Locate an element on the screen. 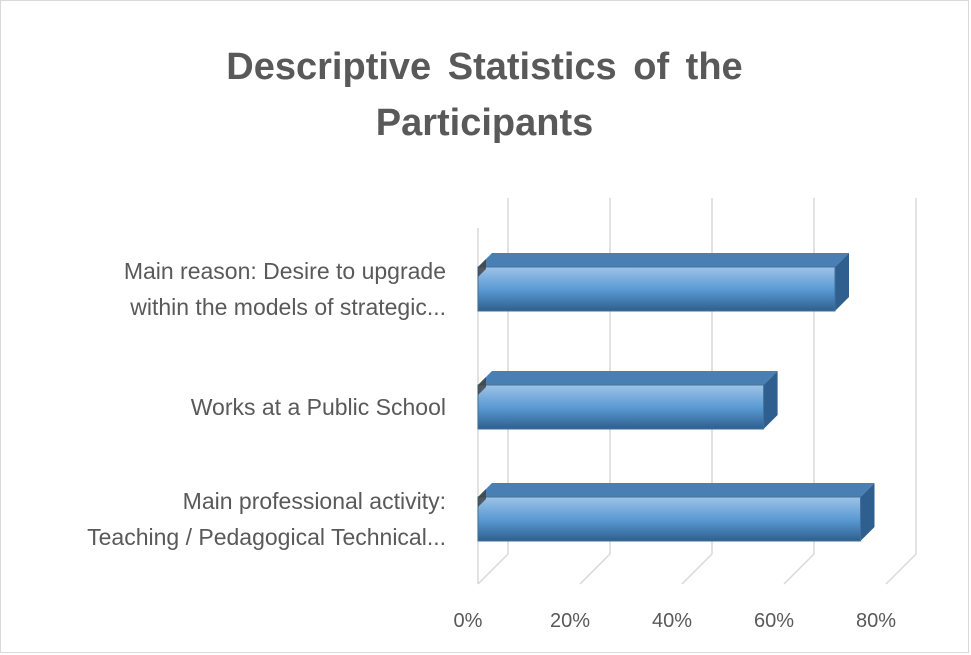  category-label: Main reason: Desire to upgrade is located at coordinates (285, 271).